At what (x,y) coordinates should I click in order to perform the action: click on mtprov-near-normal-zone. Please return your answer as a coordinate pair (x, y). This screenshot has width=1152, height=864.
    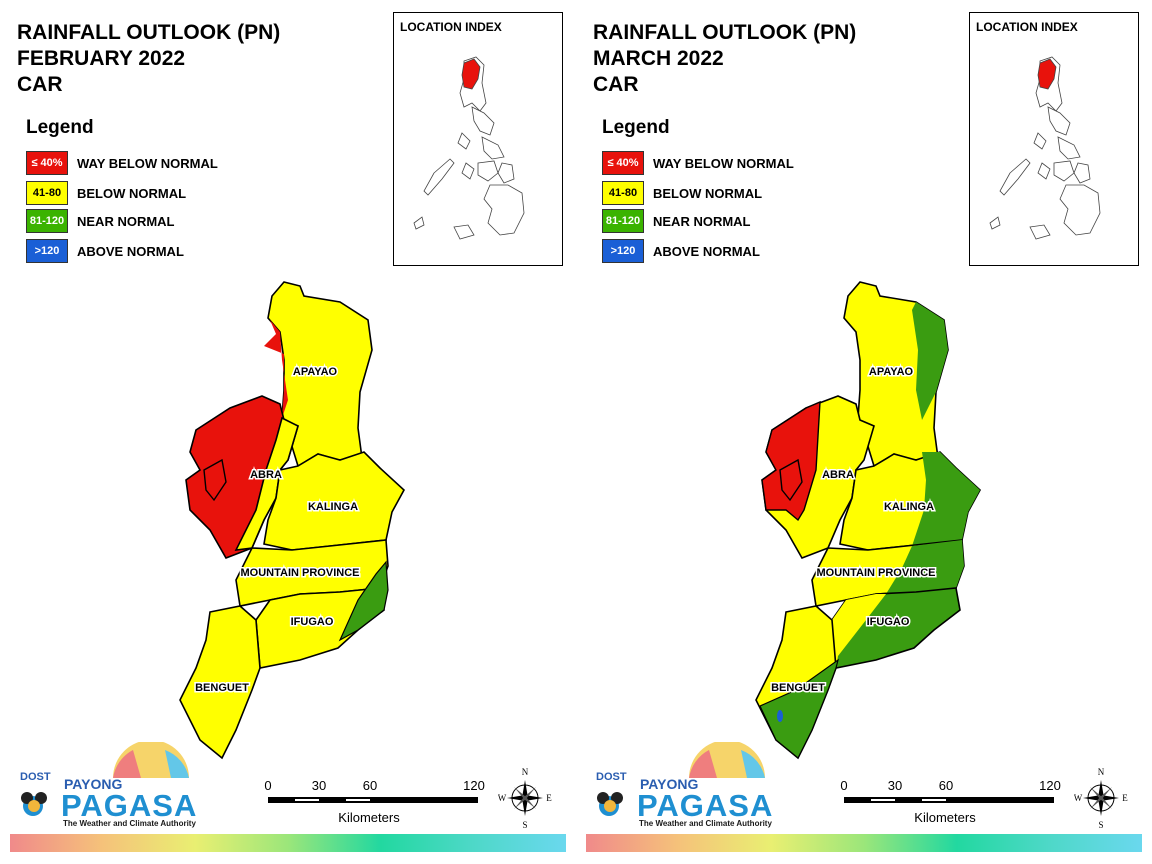
    Looking at the image, I should click on (925, 567).